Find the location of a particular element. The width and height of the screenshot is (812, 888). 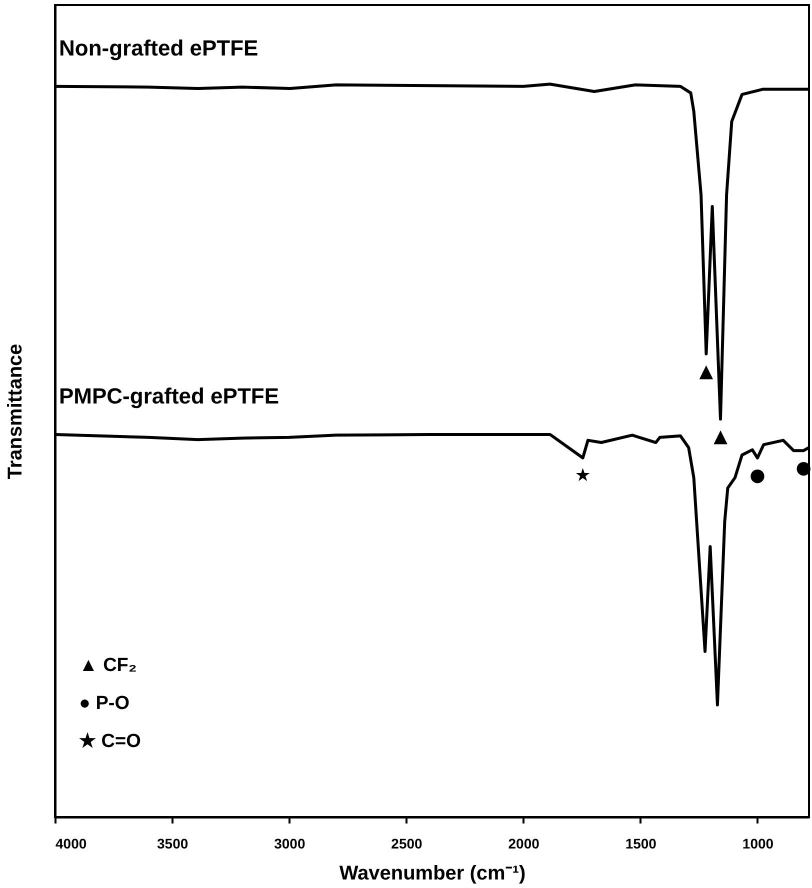

y-axis-title: Transmittance is located at coordinates (15, 412).